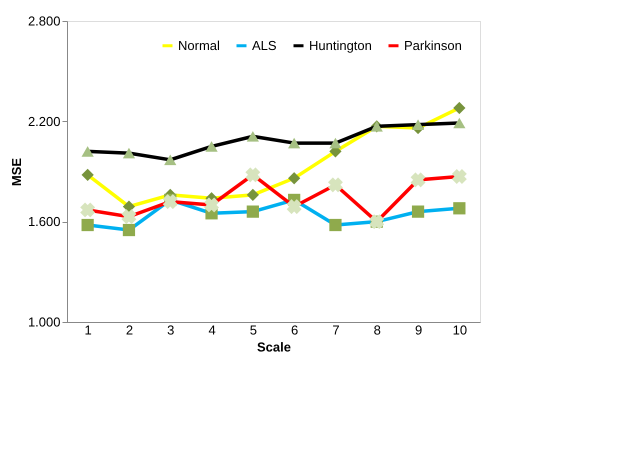 Image resolution: width=630 pixels, height=450 pixels. I want to click on y-tick-label: 1.600, so click(44, 222).